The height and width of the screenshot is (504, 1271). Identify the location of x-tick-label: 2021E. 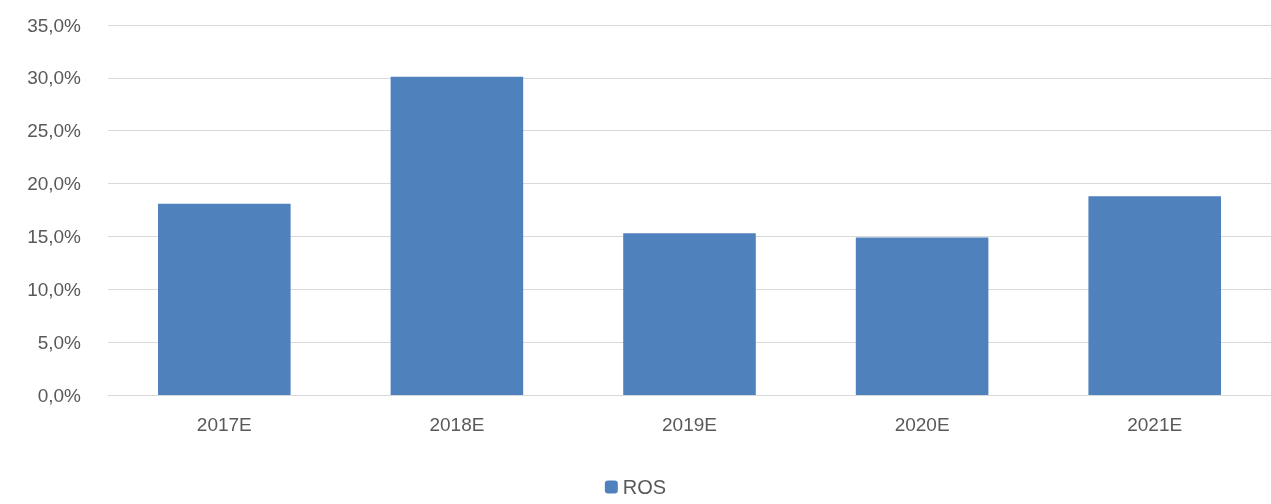
(1155, 424).